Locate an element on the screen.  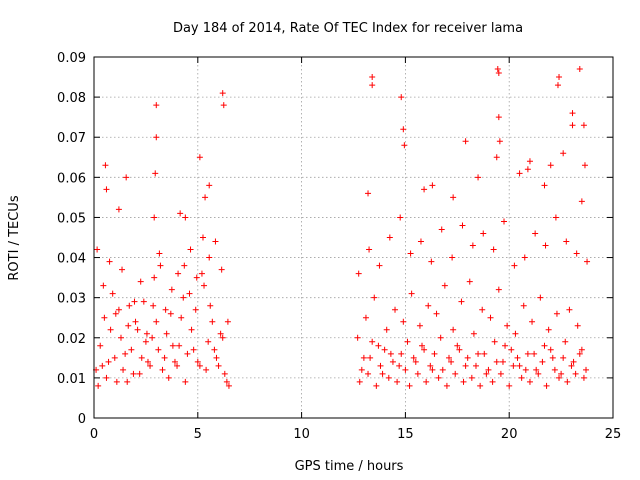
y-tick-label: 0.02 is located at coordinates (71, 339).